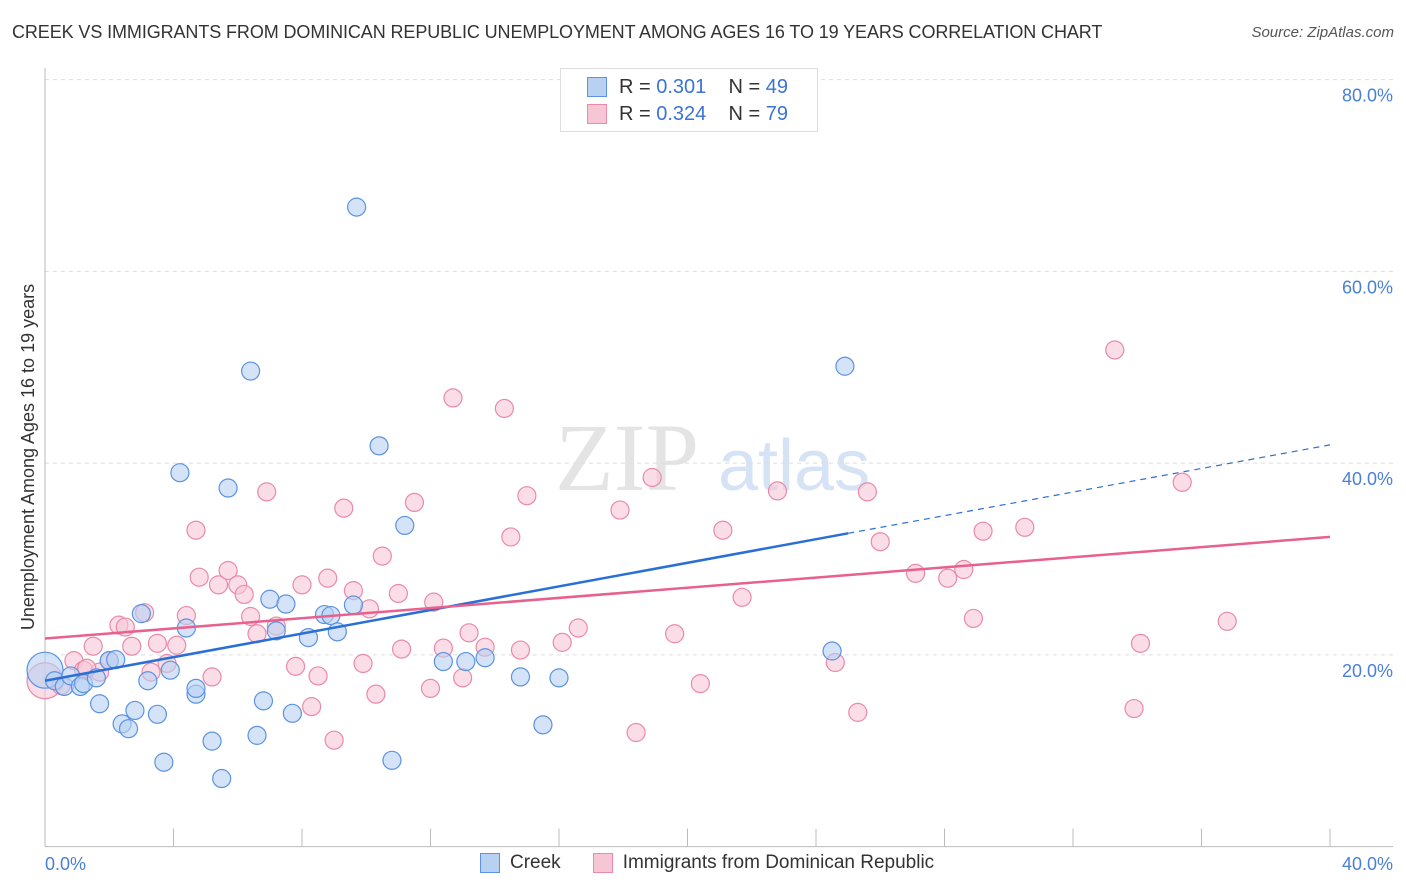 This screenshot has width=1406, height=892. I want to click on svg-text: atlas, so click(794, 466).